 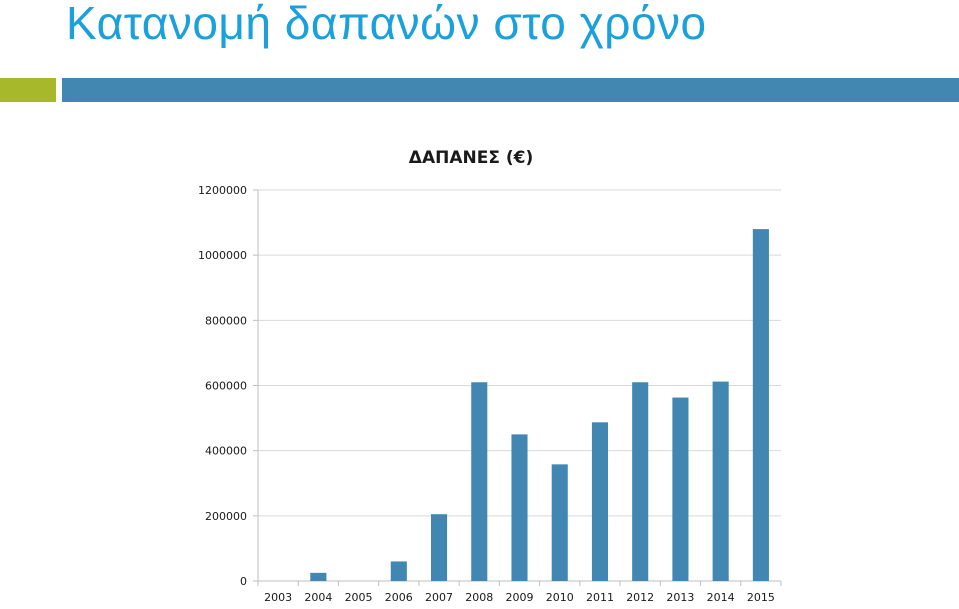 What do you see at coordinates (243, 581) in the screenshot?
I see `y-tick-label: 0` at bounding box center [243, 581].